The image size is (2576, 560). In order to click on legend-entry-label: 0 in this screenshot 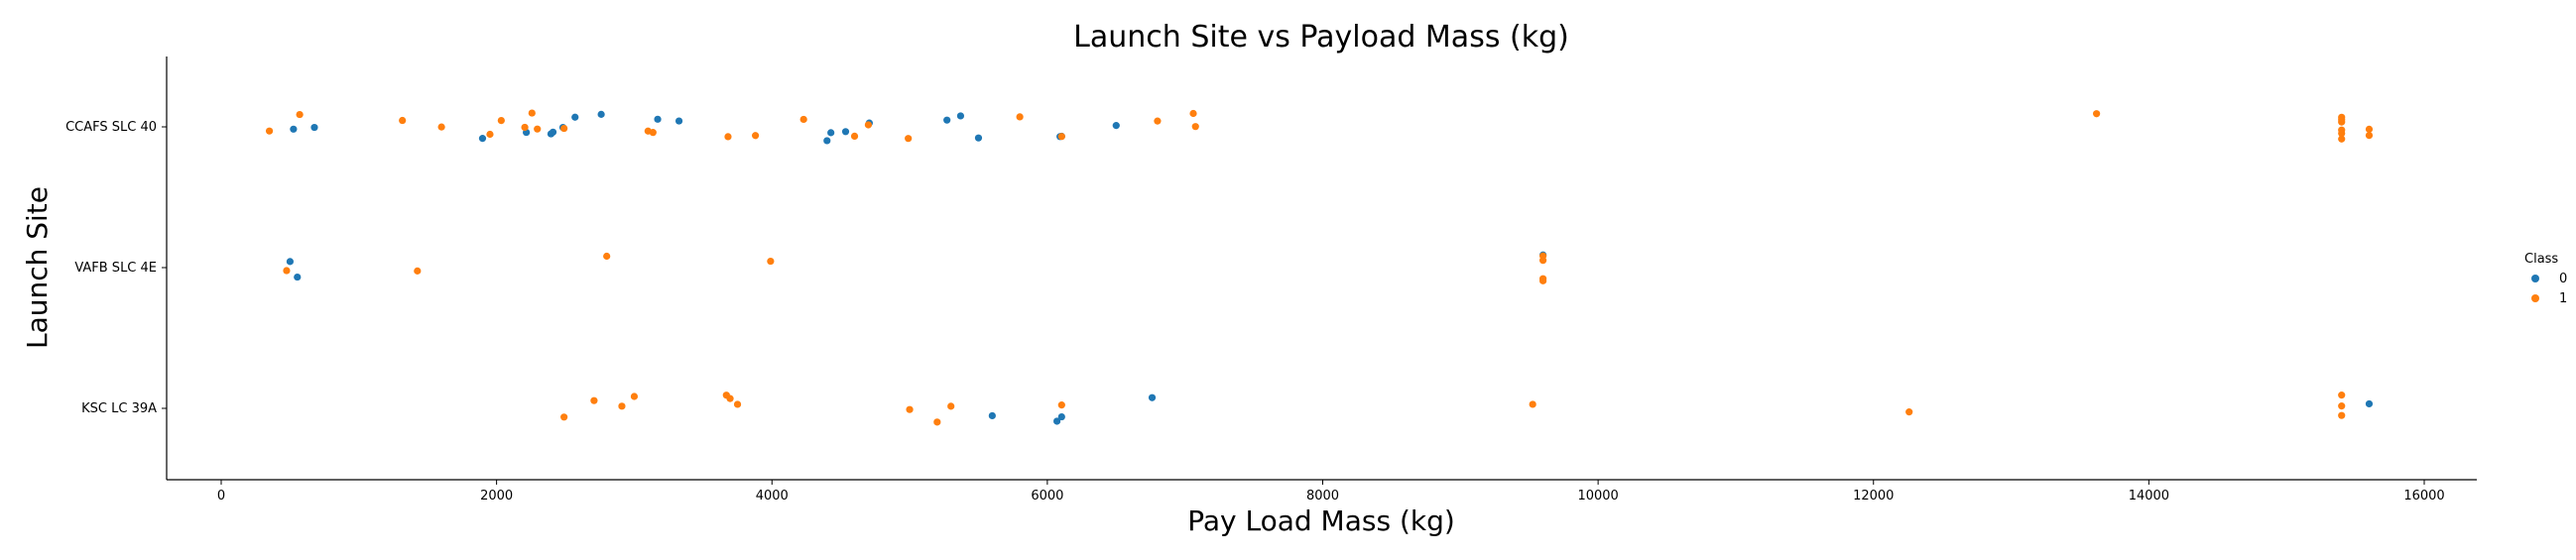, I will do `click(2563, 279)`.